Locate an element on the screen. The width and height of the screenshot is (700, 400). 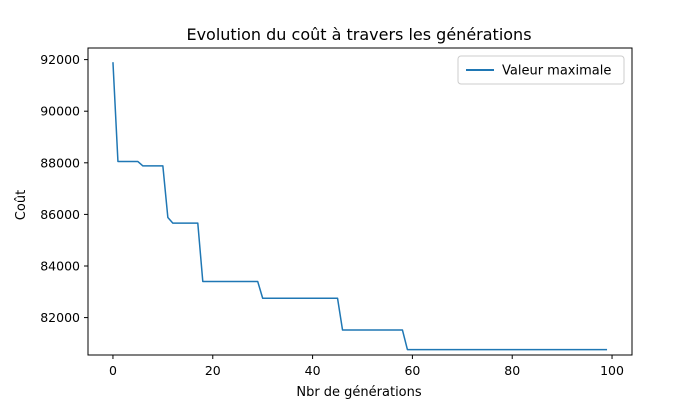
y-tick-label: 84000 is located at coordinates (60, 265).